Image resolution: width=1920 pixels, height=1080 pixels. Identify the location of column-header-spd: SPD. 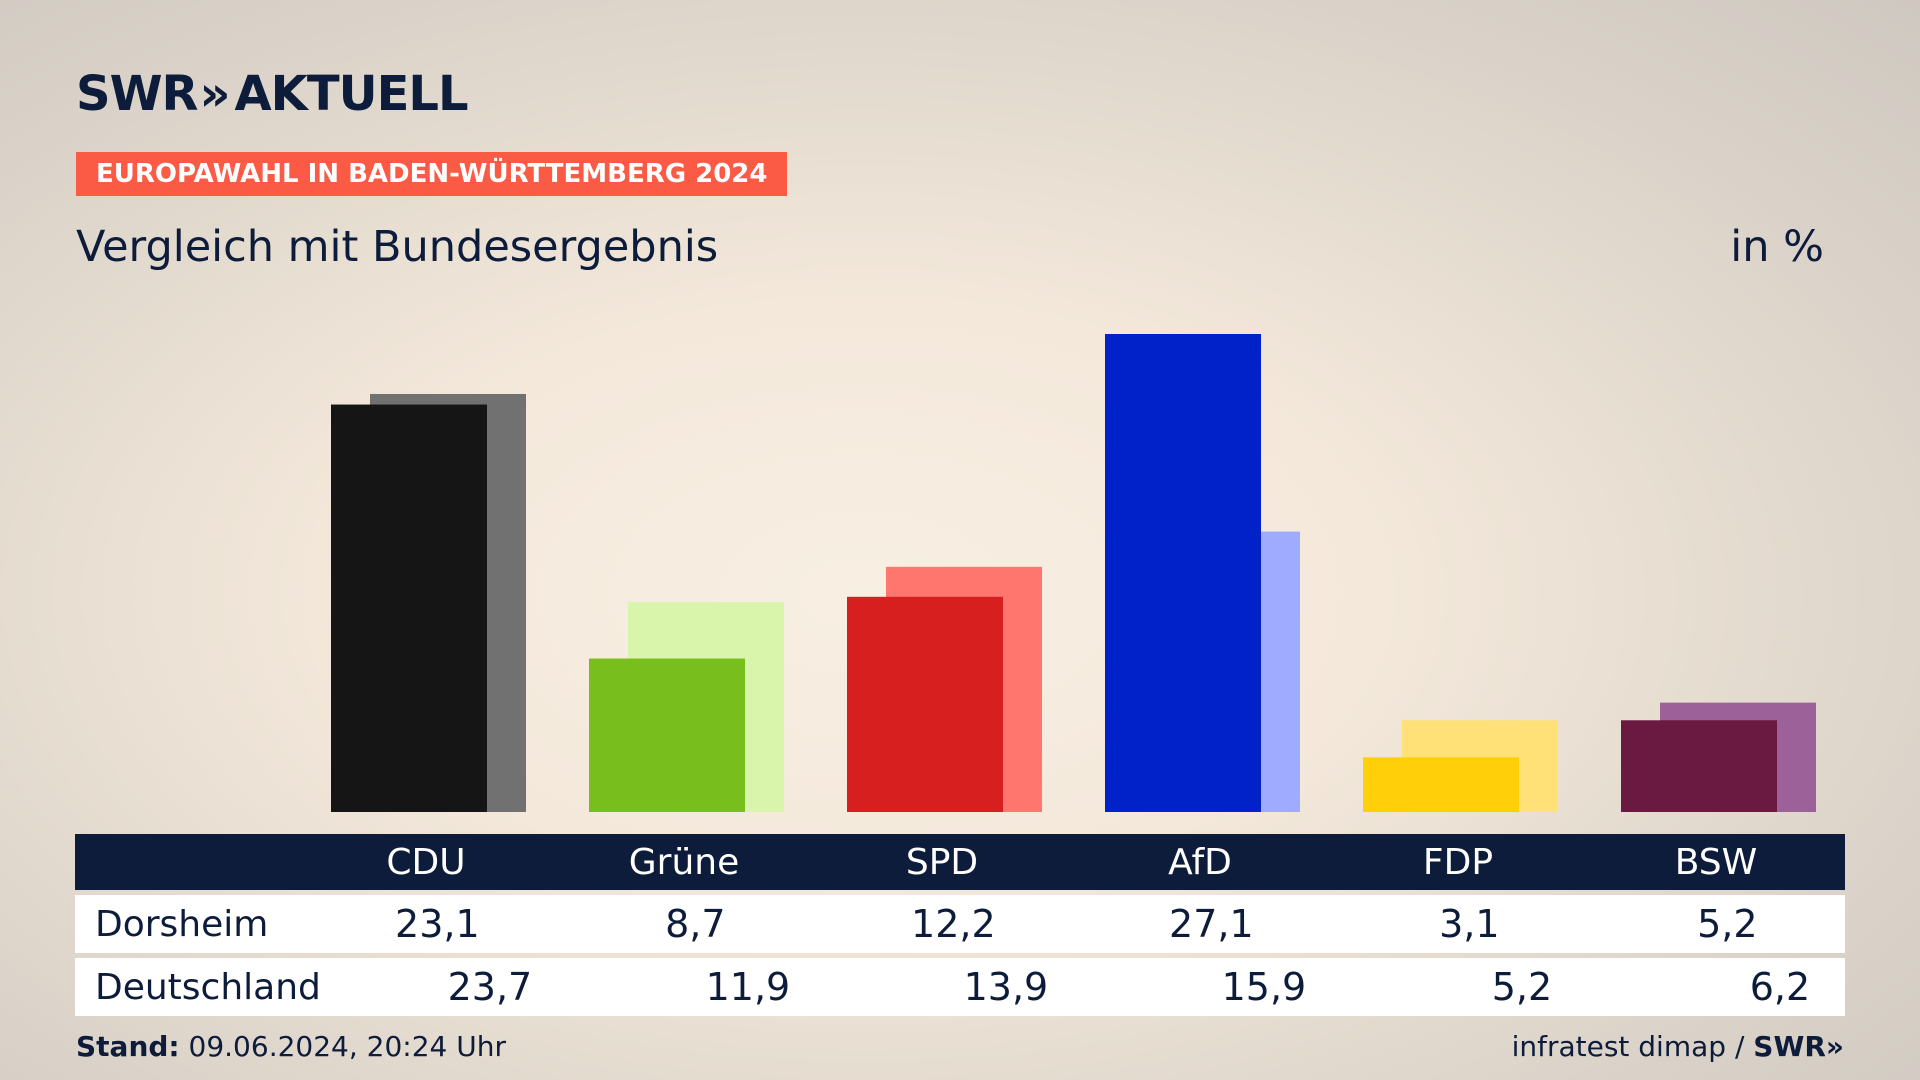
(942, 862).